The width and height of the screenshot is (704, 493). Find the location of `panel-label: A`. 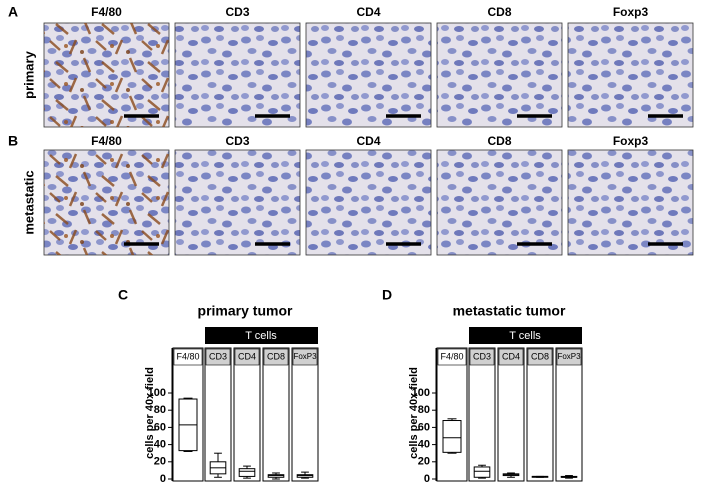

panel-label: A is located at coordinates (13, 12).